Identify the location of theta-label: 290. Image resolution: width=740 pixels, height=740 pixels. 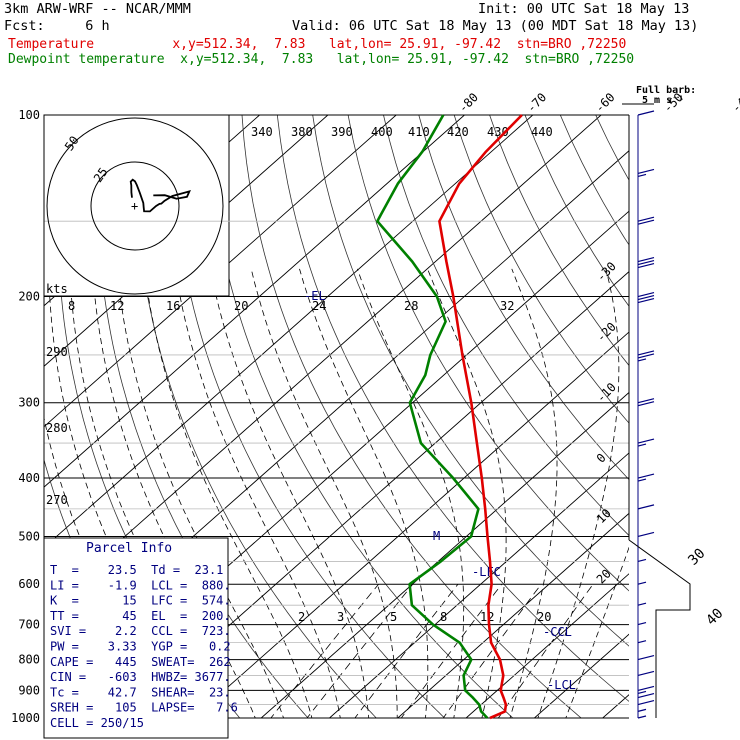
(57, 352).